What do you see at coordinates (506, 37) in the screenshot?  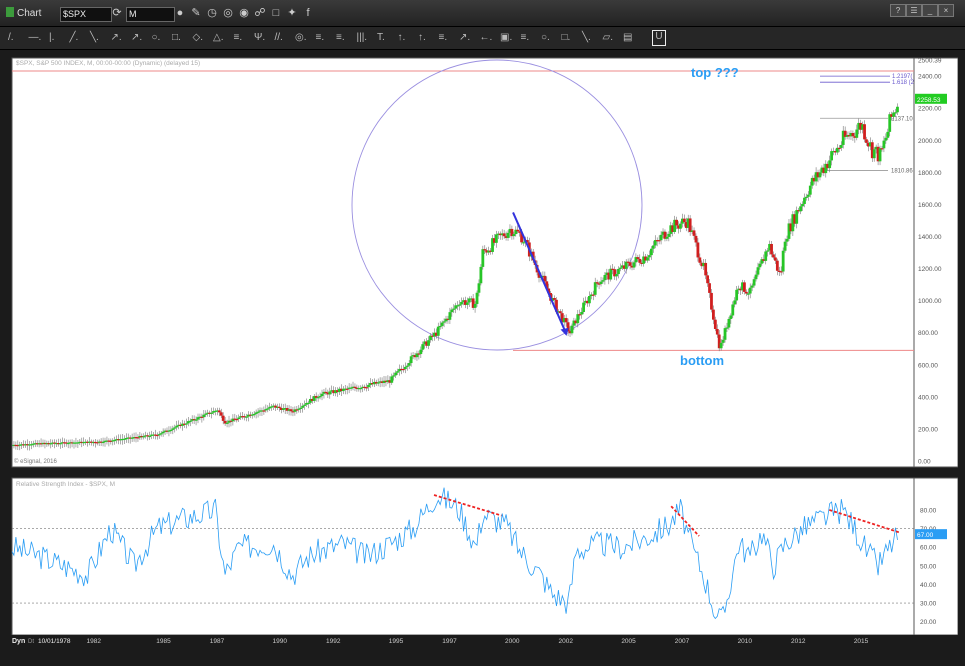 I see `drawing-tool-24: ▣.` at bounding box center [506, 37].